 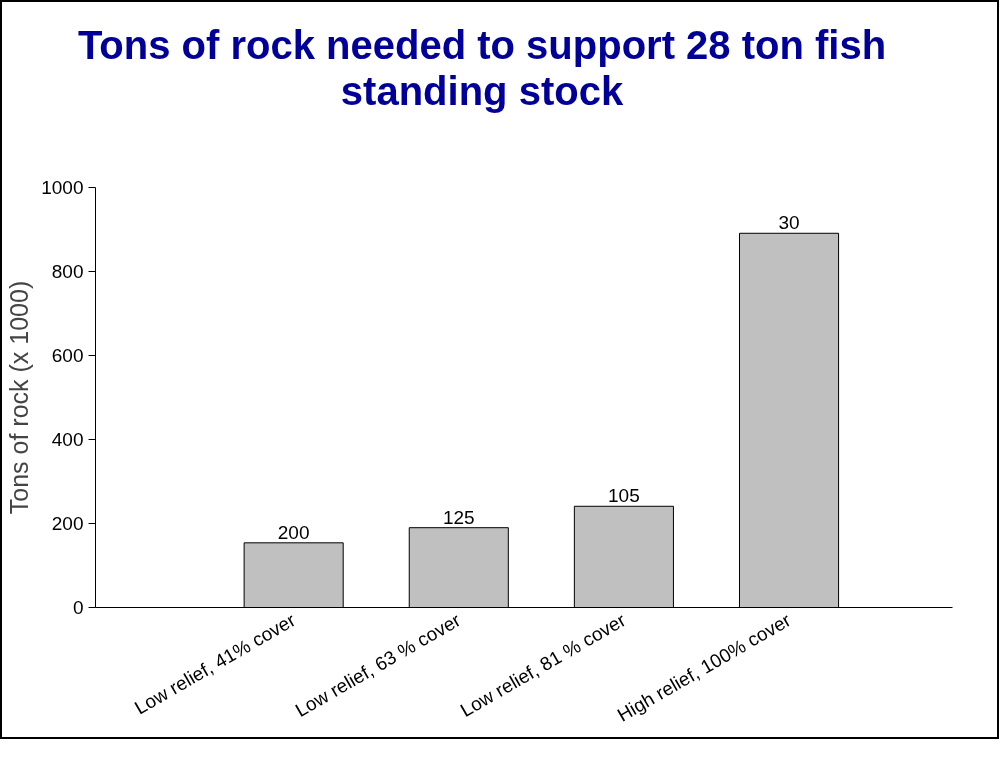 What do you see at coordinates (62, 187) in the screenshot?
I see `y-tick-label: 1000` at bounding box center [62, 187].